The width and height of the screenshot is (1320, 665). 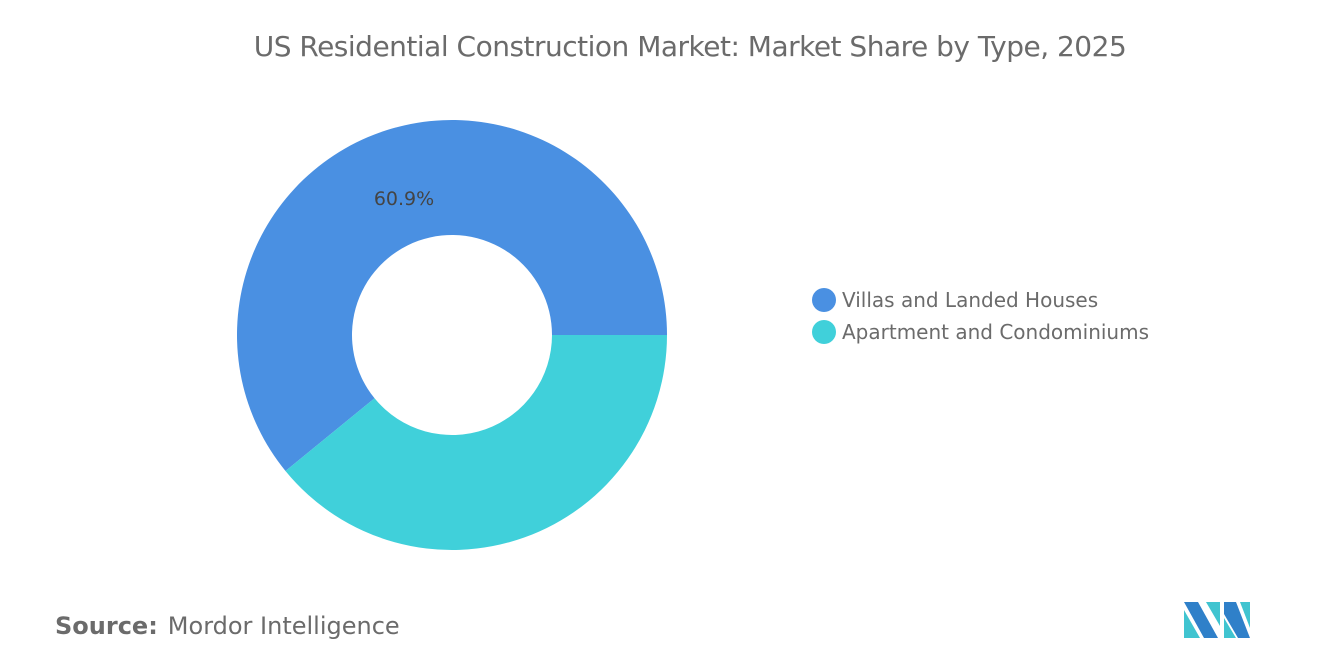 I want to click on source-value: Mordor Intelligence, so click(x=283, y=626).